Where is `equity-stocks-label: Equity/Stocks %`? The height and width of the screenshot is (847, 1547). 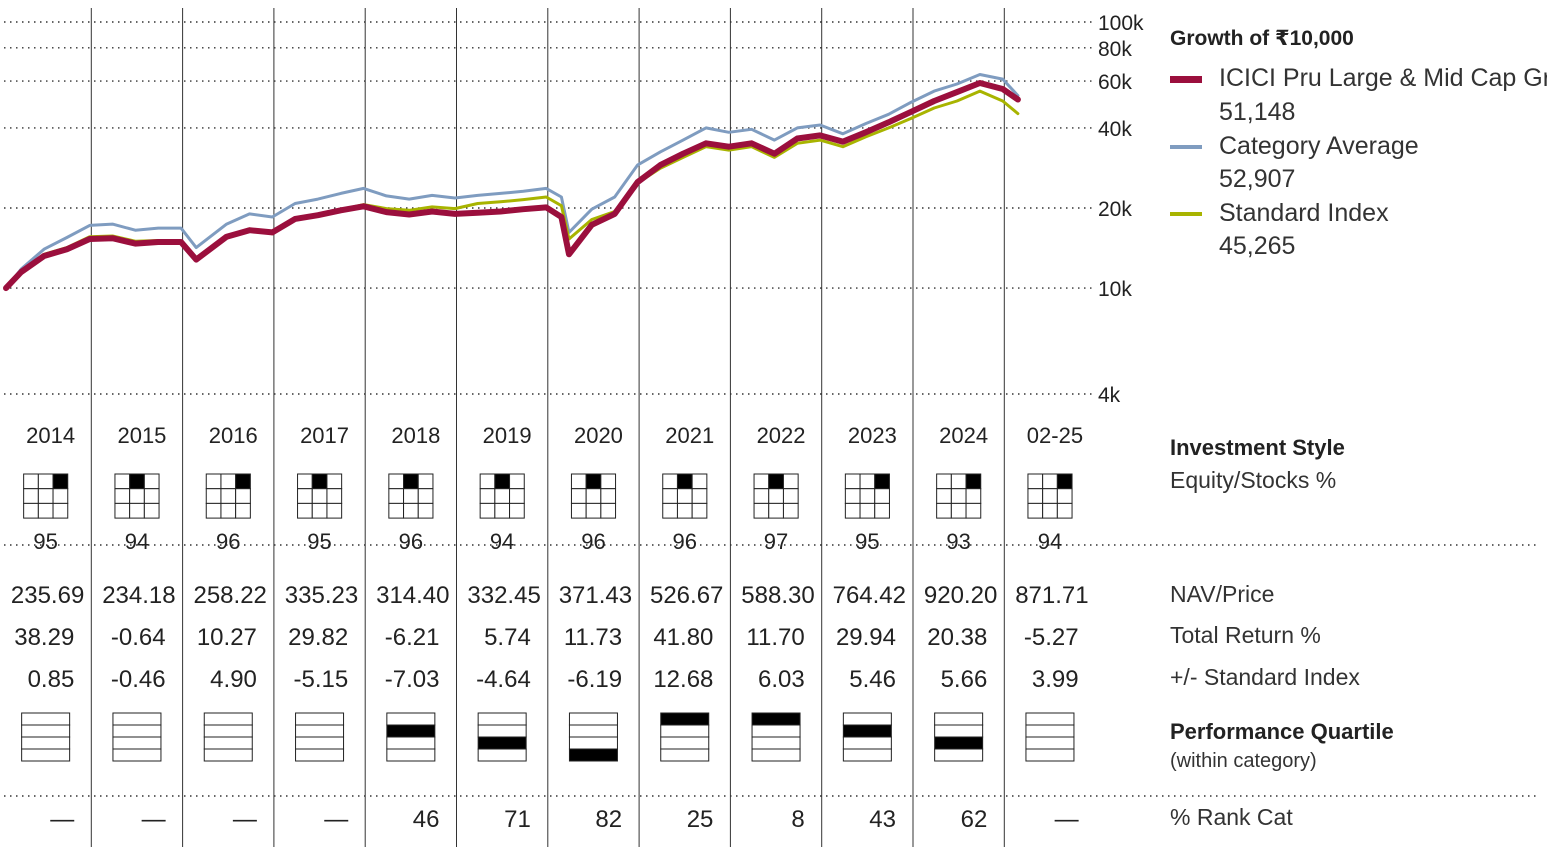 equity-stocks-label: Equity/Stocks % is located at coordinates (1253, 480).